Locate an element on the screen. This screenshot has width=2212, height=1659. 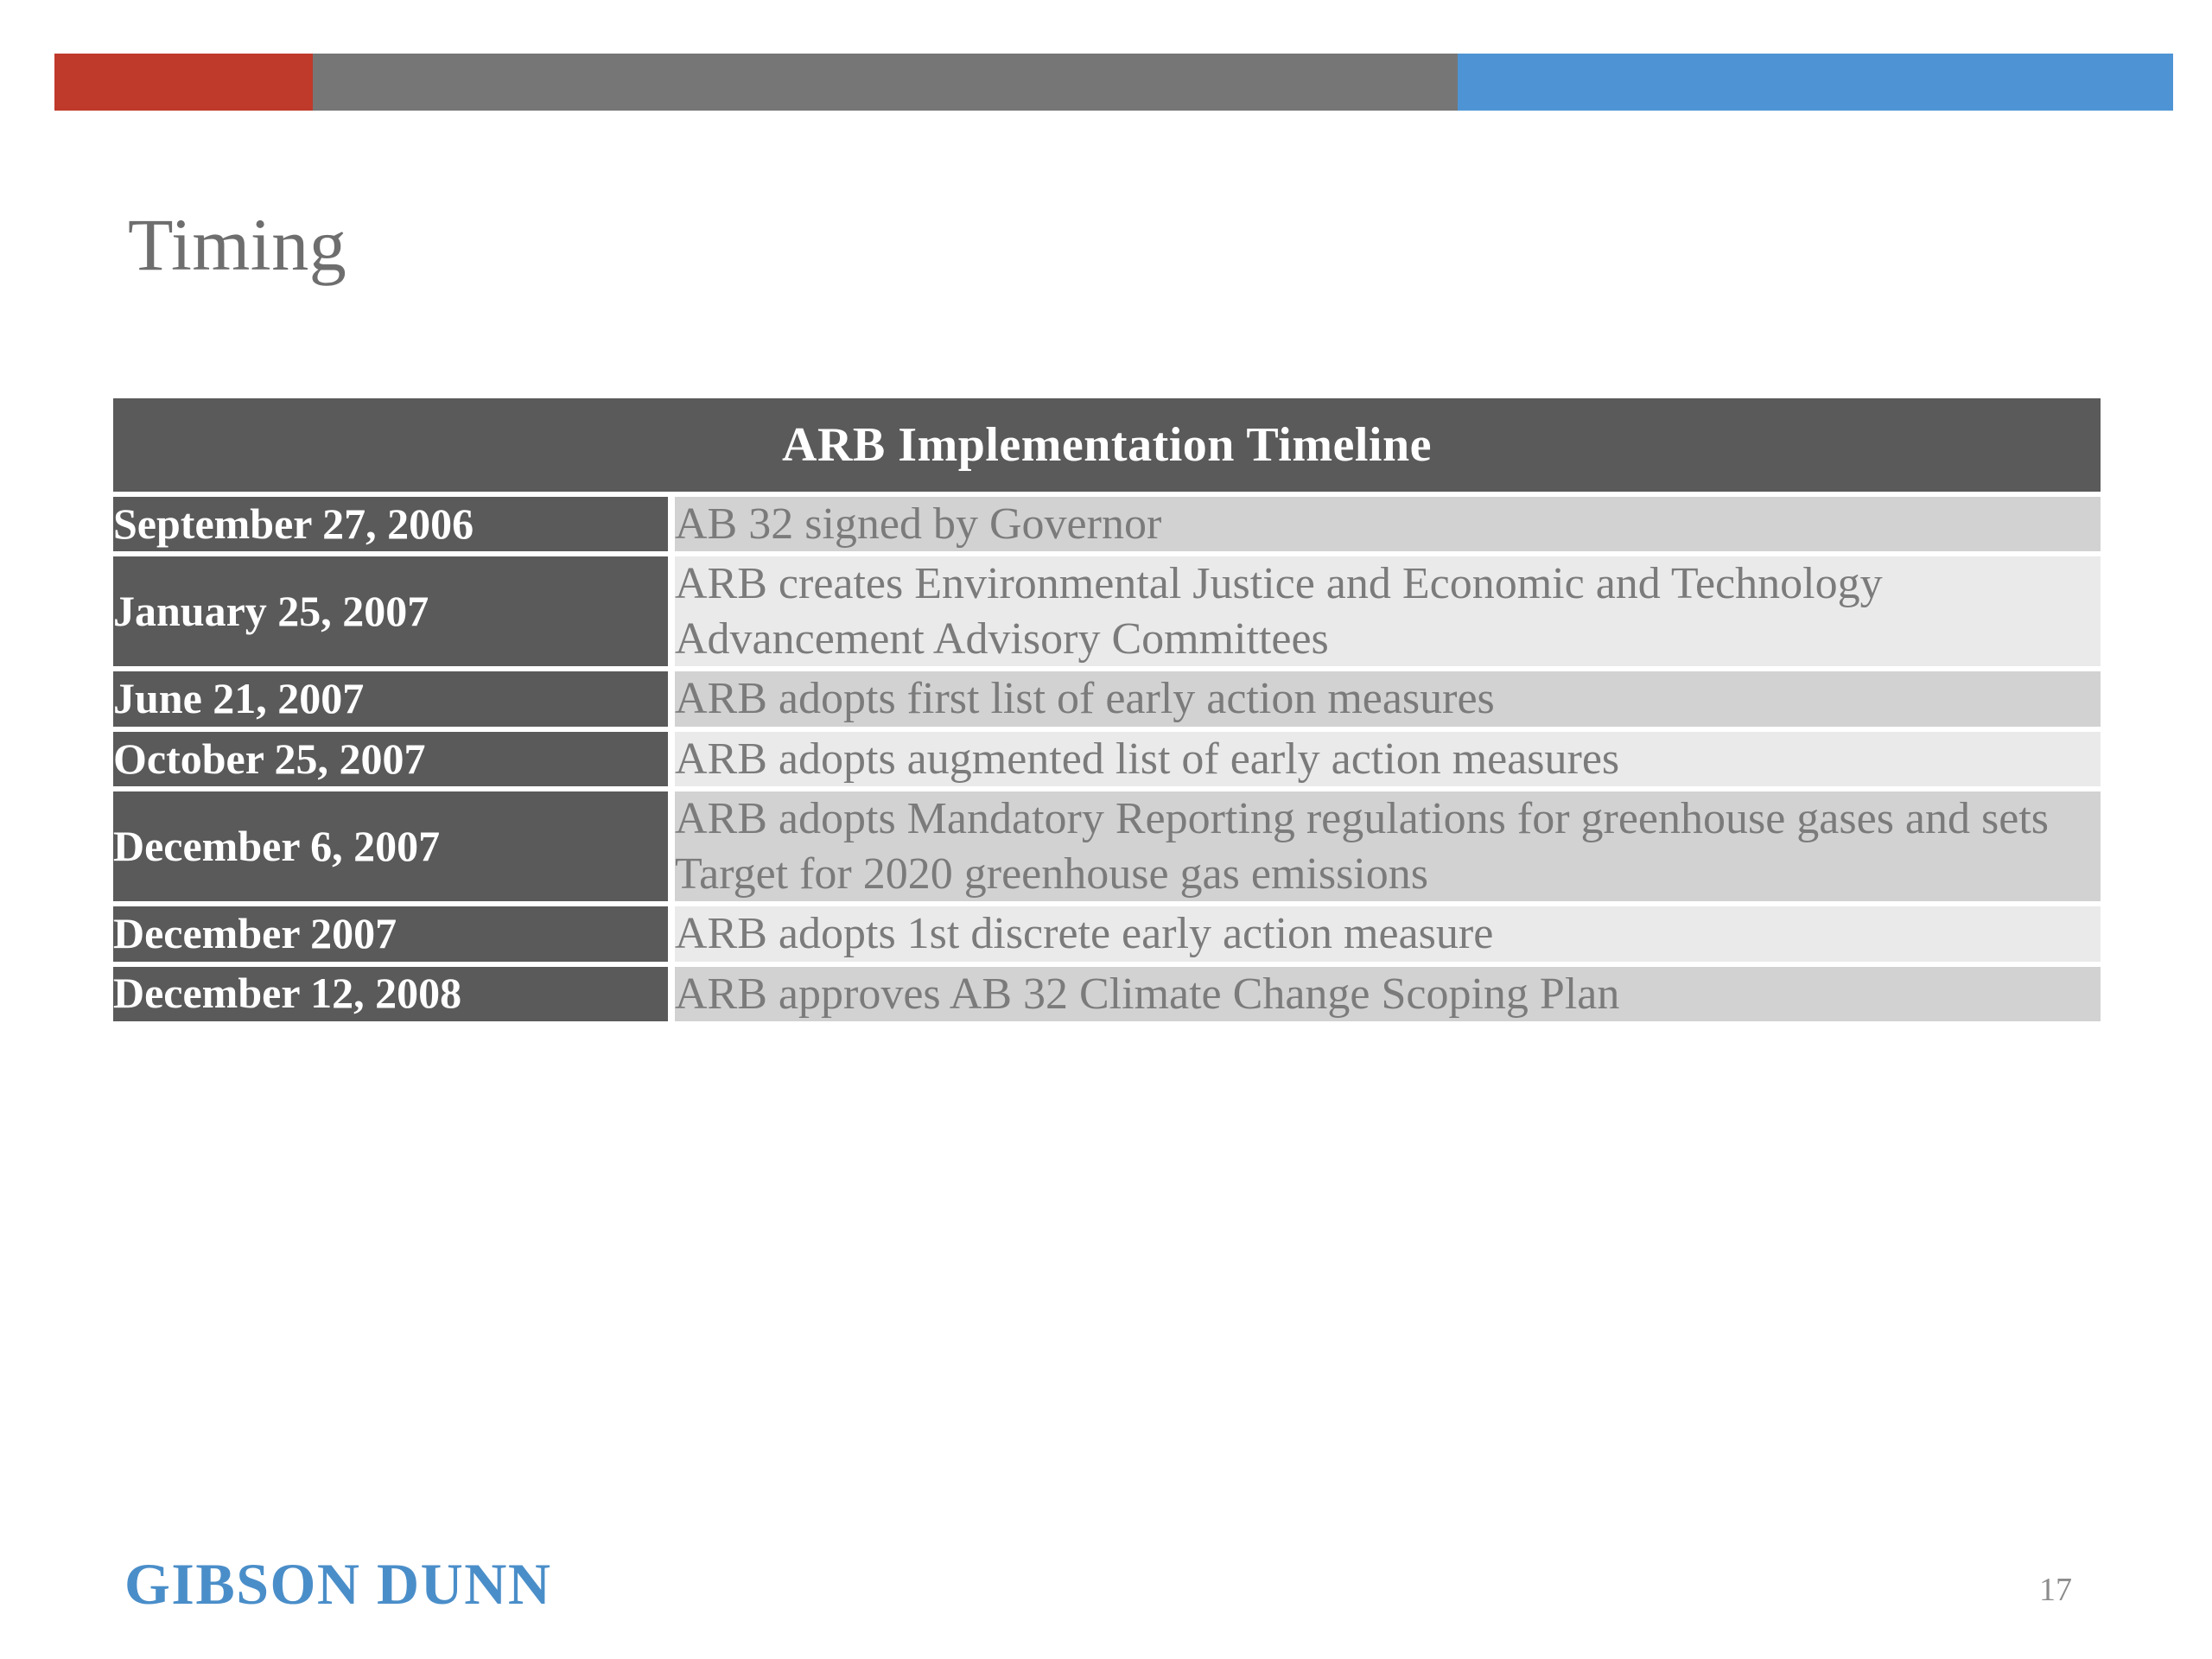
page-title: Timing is located at coordinates (237, 244).